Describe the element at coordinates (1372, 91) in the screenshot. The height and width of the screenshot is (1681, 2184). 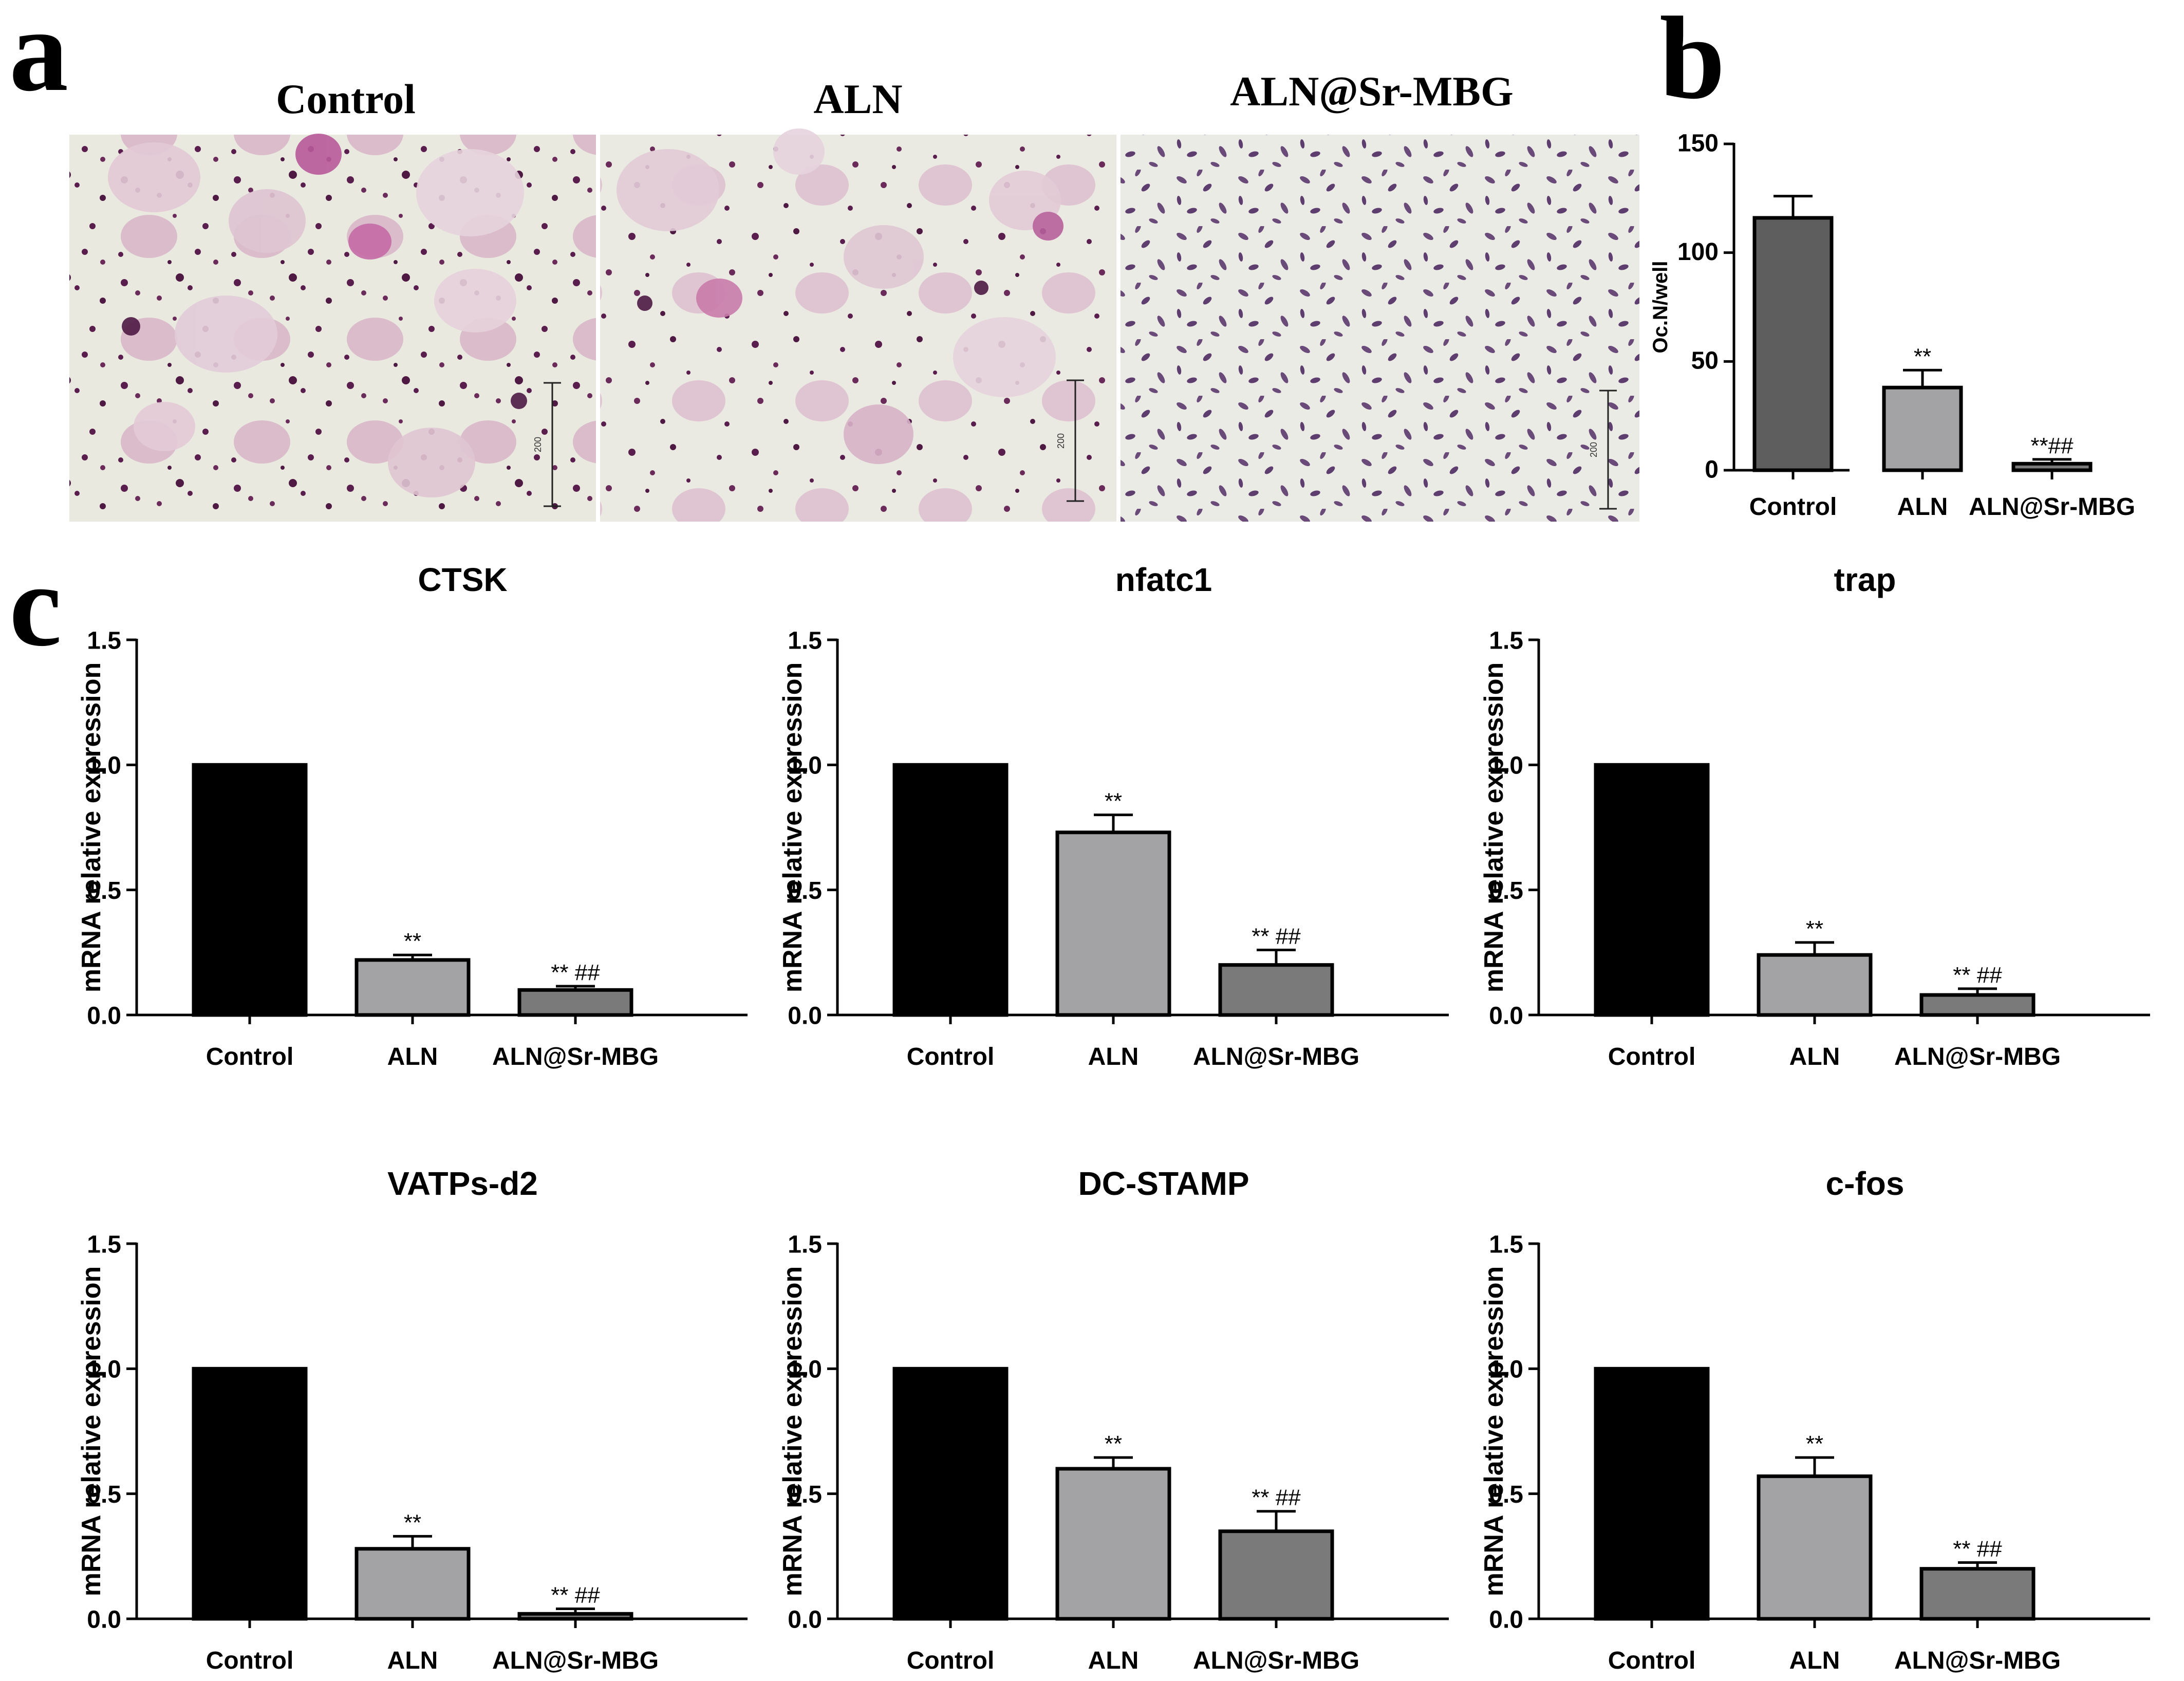
I see `micrograph-title: ALN@Sr-MBG` at that location.